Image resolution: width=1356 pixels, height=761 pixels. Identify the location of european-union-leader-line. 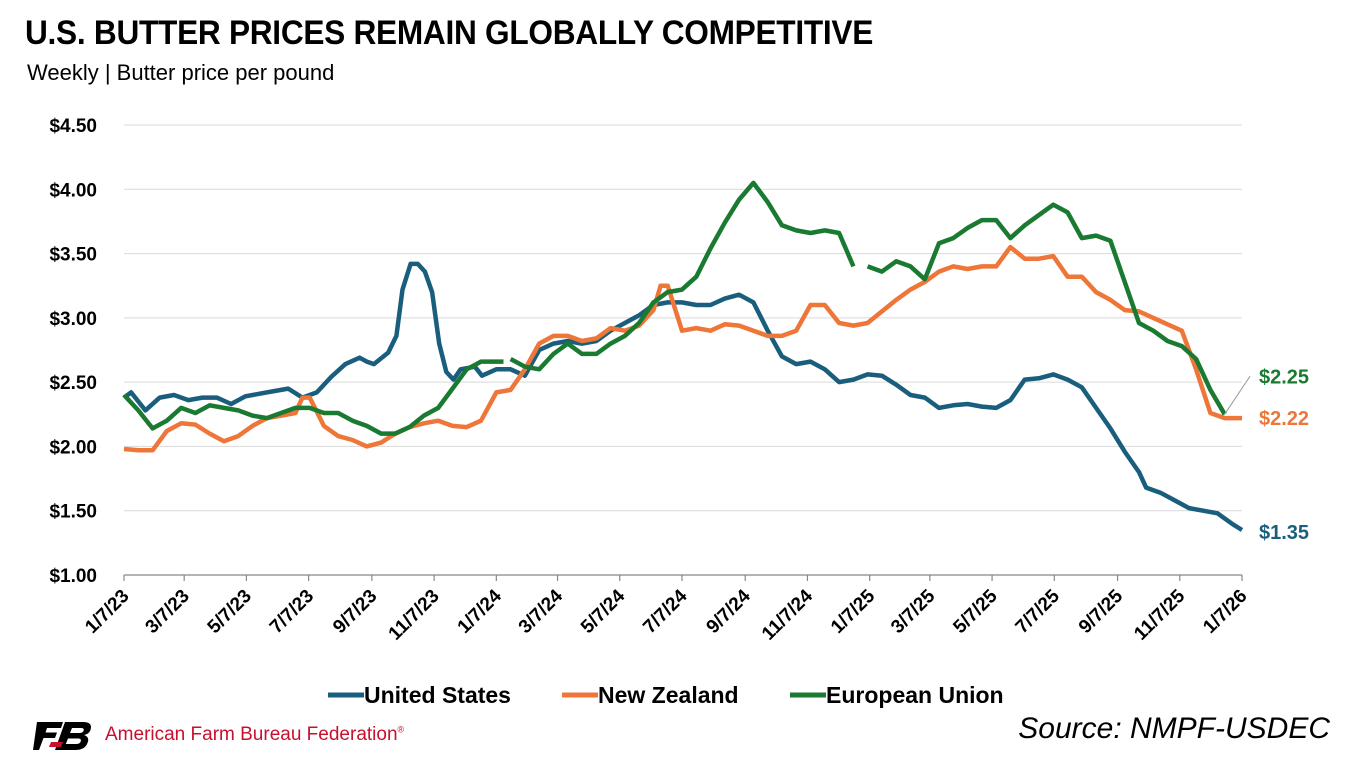
(1237, 395).